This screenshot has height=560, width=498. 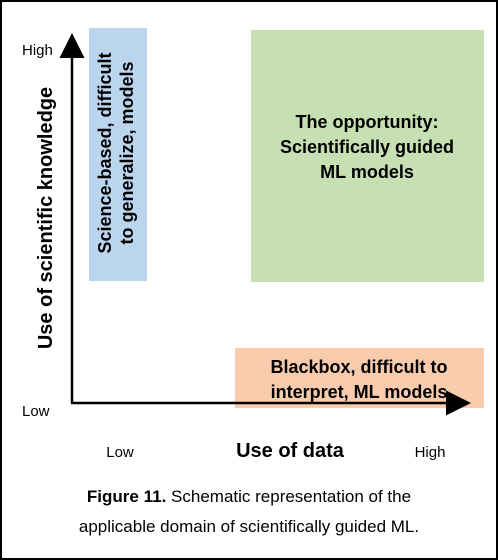 What do you see at coordinates (367, 147) in the screenshot?
I see `box-text: Scientifically guided` at bounding box center [367, 147].